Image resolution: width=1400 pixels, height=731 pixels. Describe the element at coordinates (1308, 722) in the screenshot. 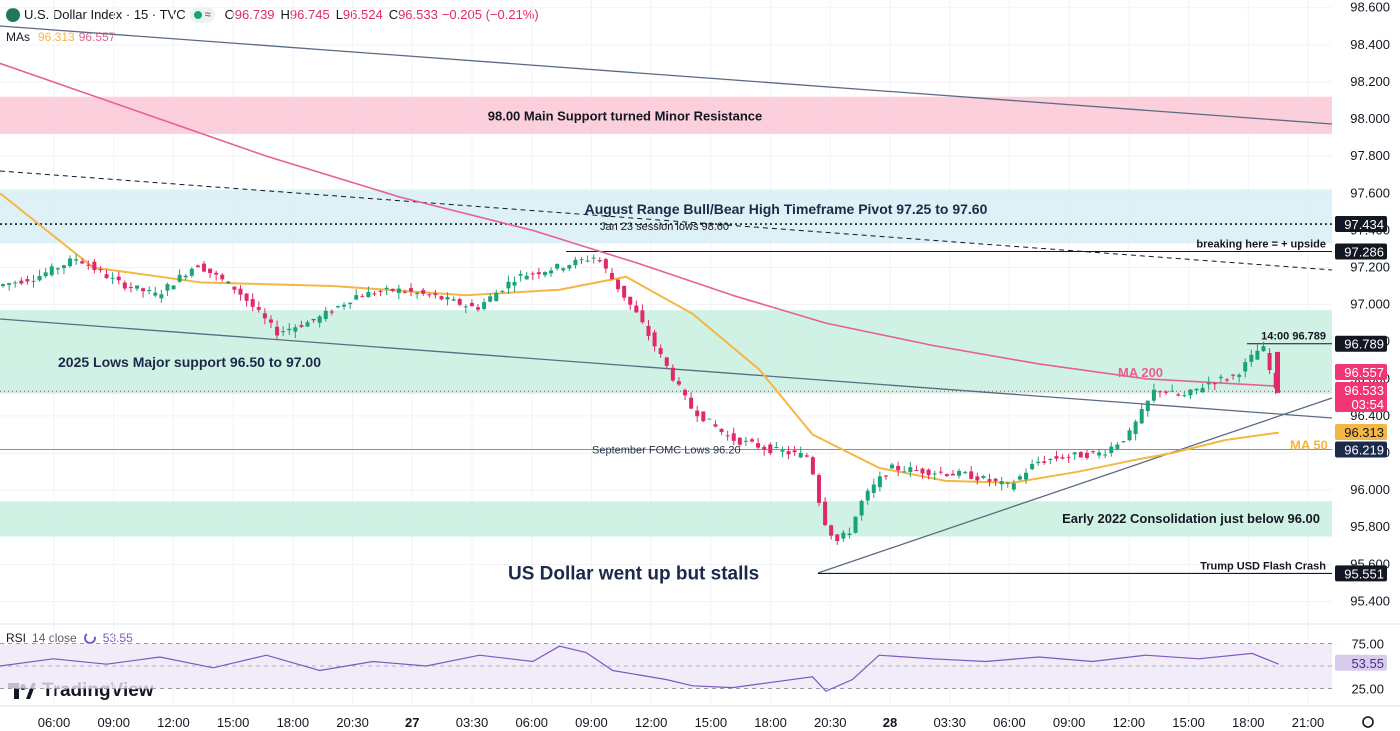

I see `x-tick-label-21: 21:00` at that location.